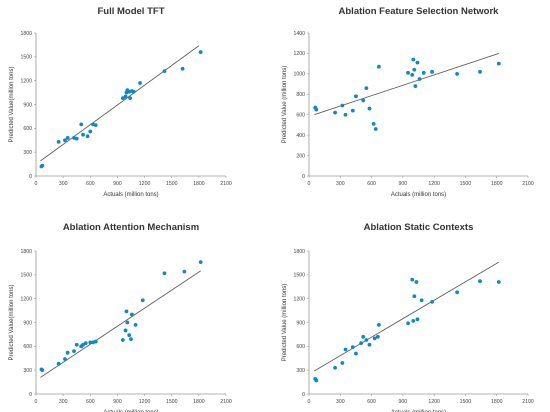 The image size is (550, 412). I want to click on x-axis-label: Actuals (million tons), so click(418, 195).